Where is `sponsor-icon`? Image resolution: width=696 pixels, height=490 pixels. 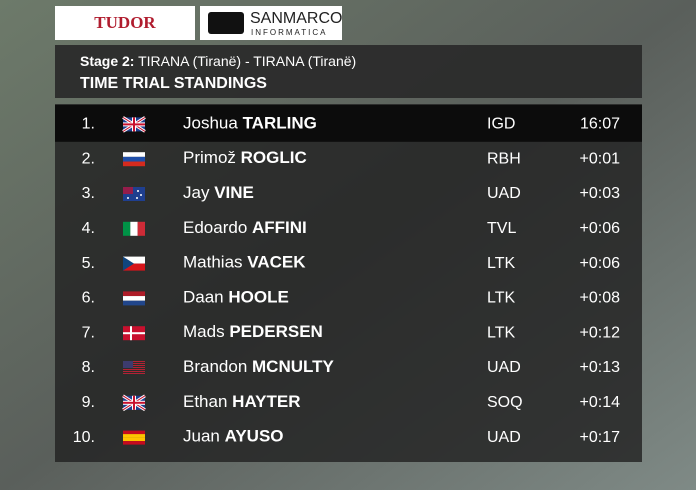
sponsor-icon is located at coordinates (226, 23).